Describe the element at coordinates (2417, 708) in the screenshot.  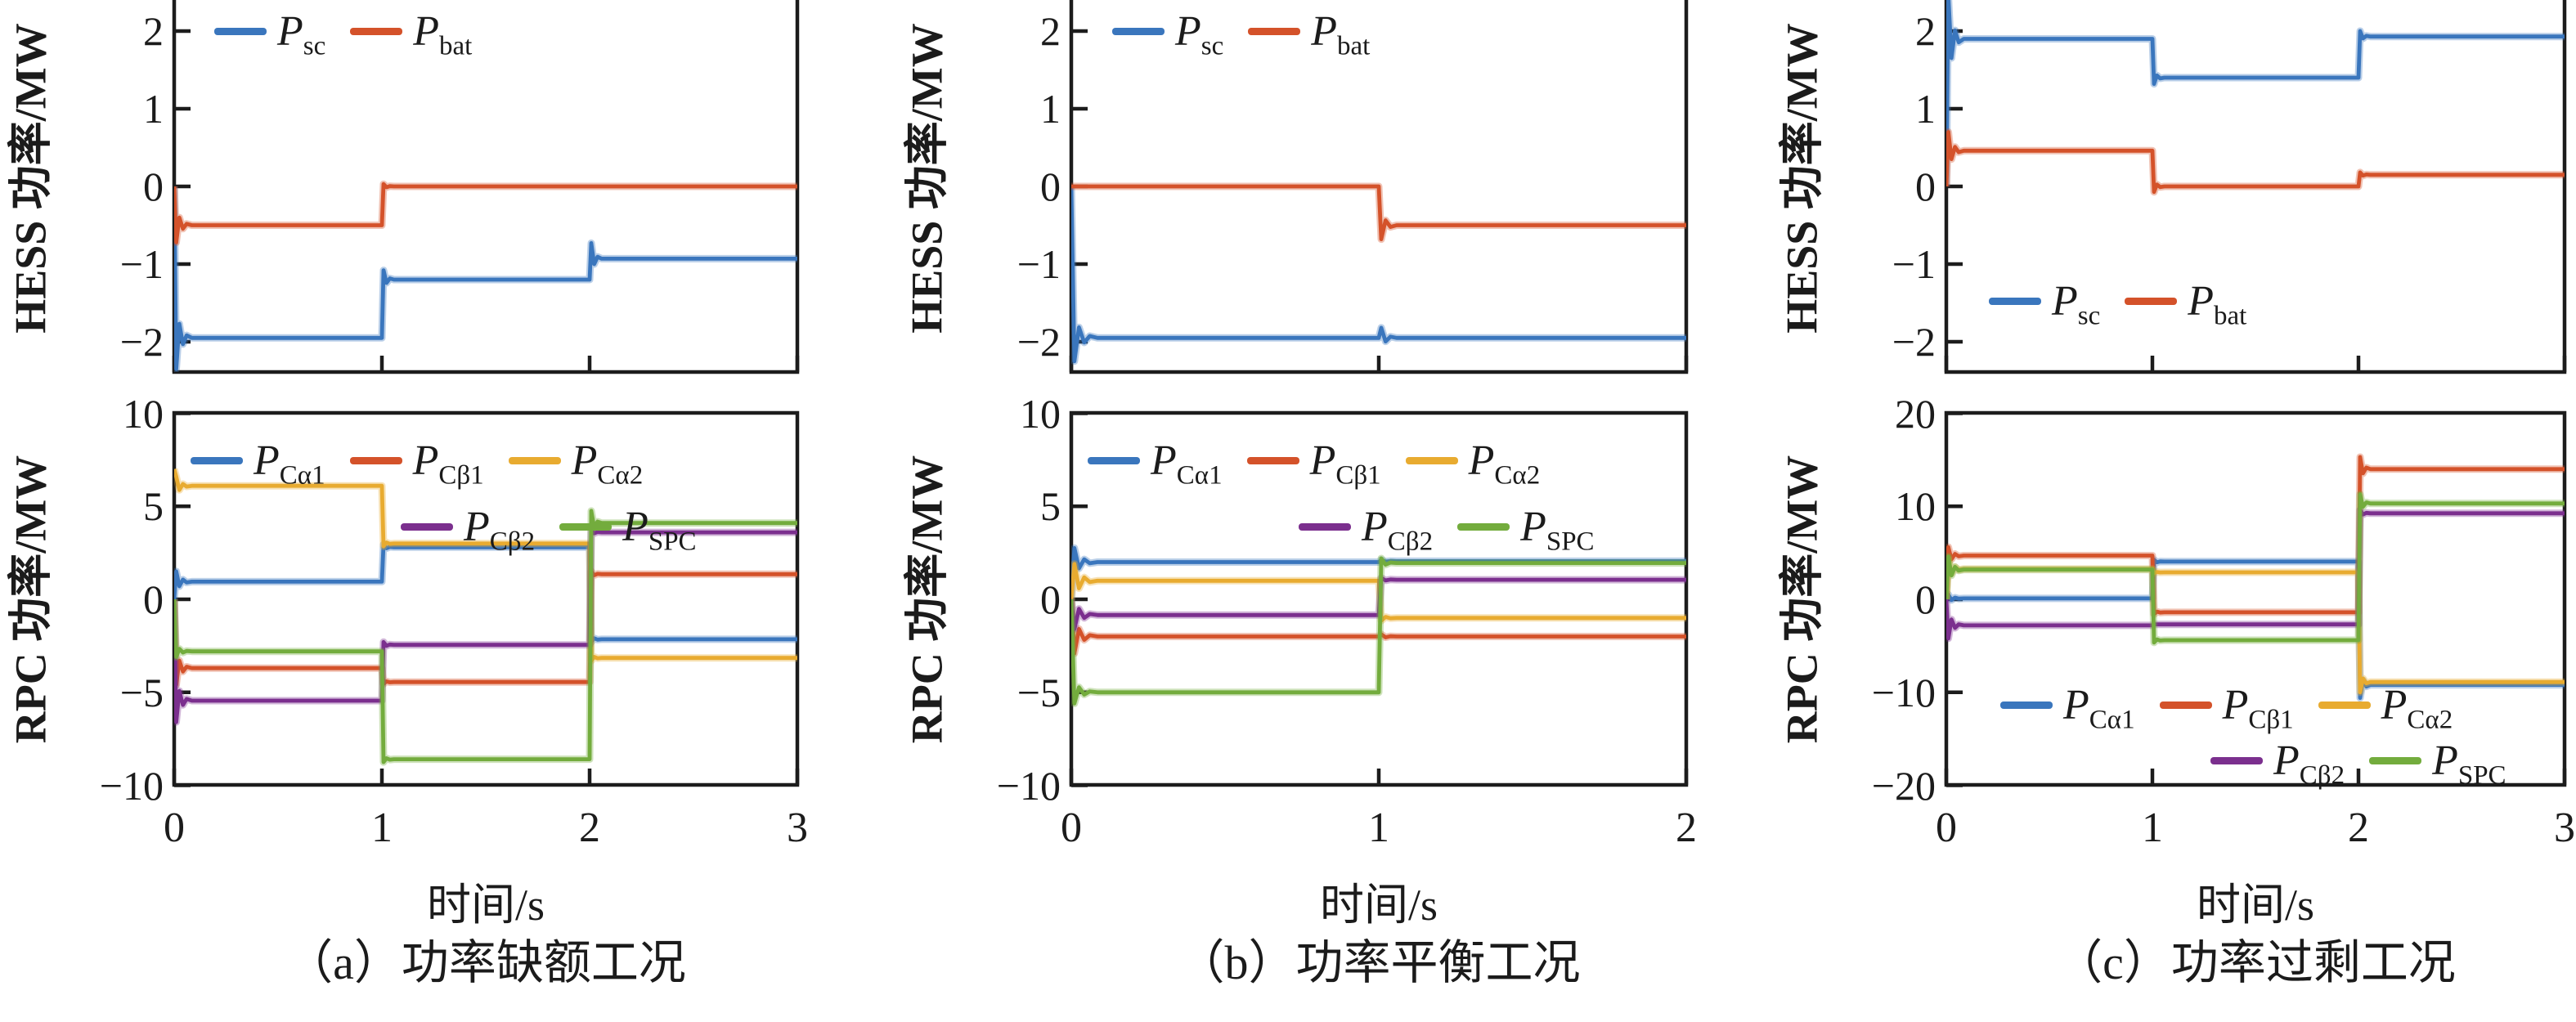
I see `legend-label: PCα2` at that location.